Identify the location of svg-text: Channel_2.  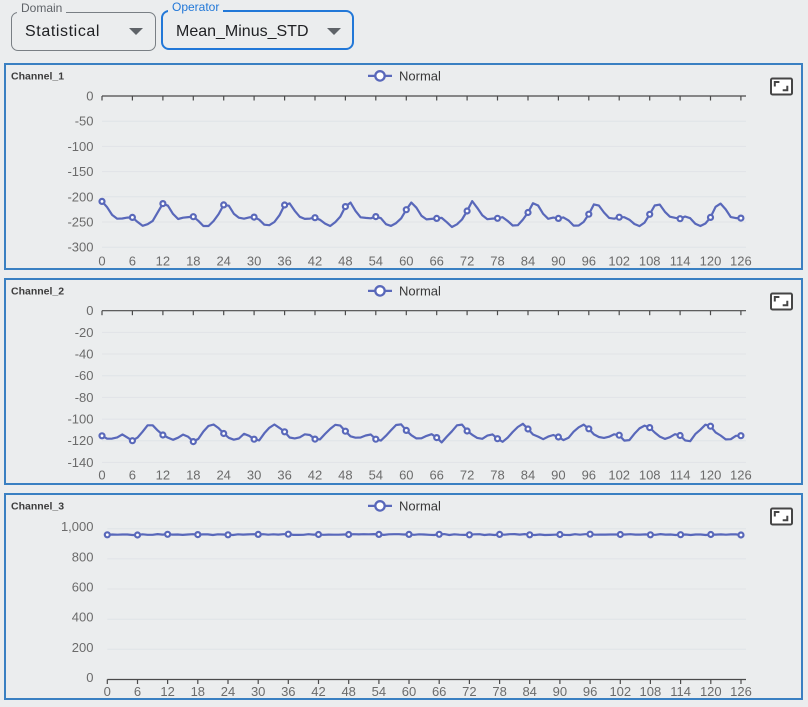
(37, 292).